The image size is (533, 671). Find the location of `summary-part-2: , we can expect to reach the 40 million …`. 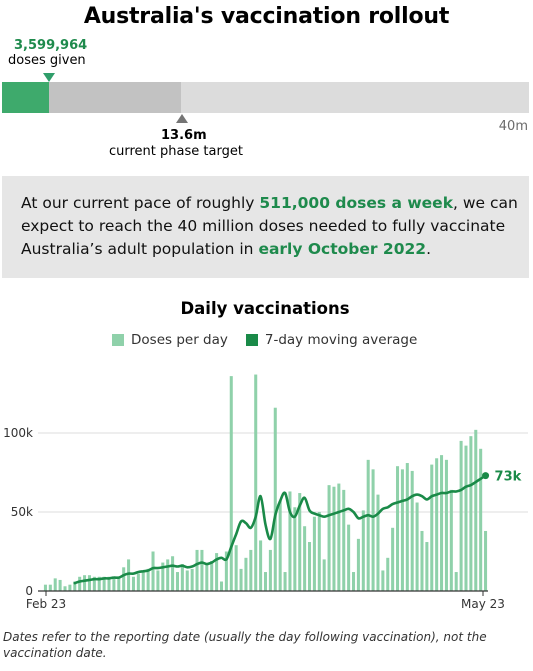

summary-part-2: , we can expect to reach the 40 million … is located at coordinates (269, 226).